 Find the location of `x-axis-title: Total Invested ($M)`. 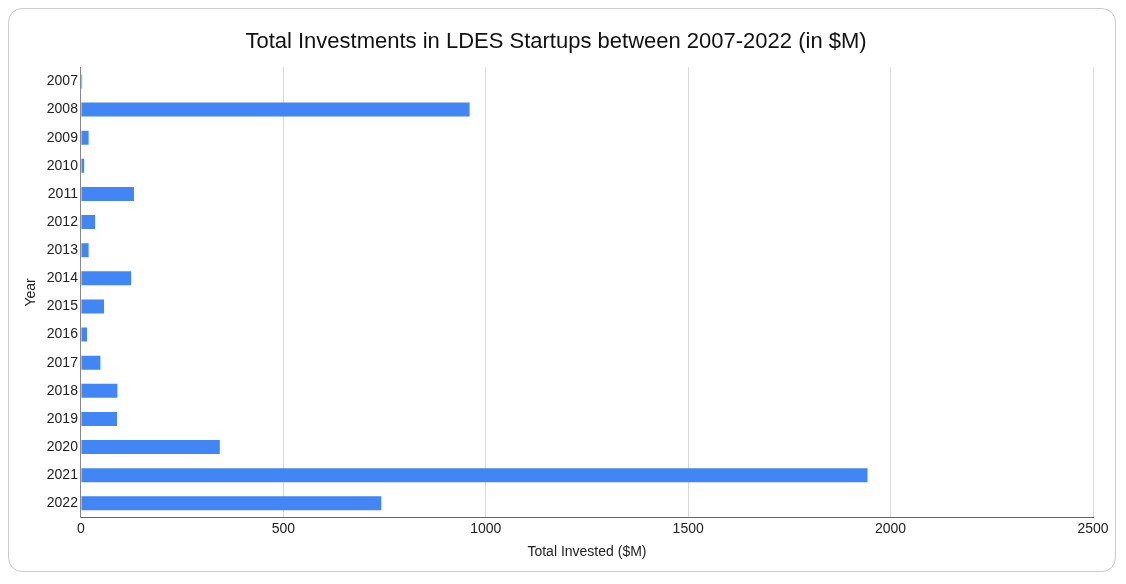

x-axis-title: Total Invested ($M) is located at coordinates (587, 551).